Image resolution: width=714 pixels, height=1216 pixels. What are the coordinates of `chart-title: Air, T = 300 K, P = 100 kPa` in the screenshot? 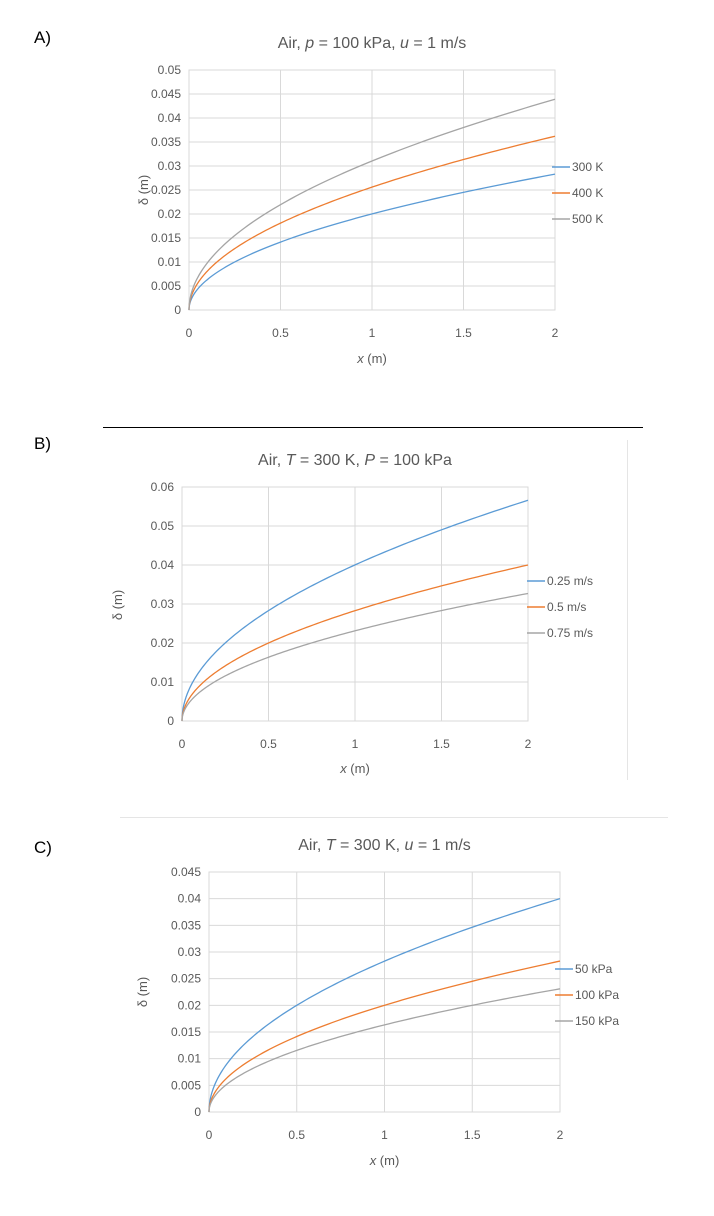 It's located at (355, 460).